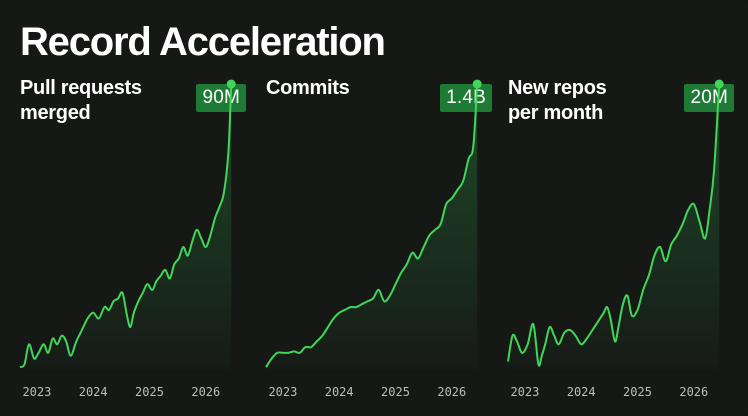  I want to click on chart-title-line: per month, so click(556, 113).